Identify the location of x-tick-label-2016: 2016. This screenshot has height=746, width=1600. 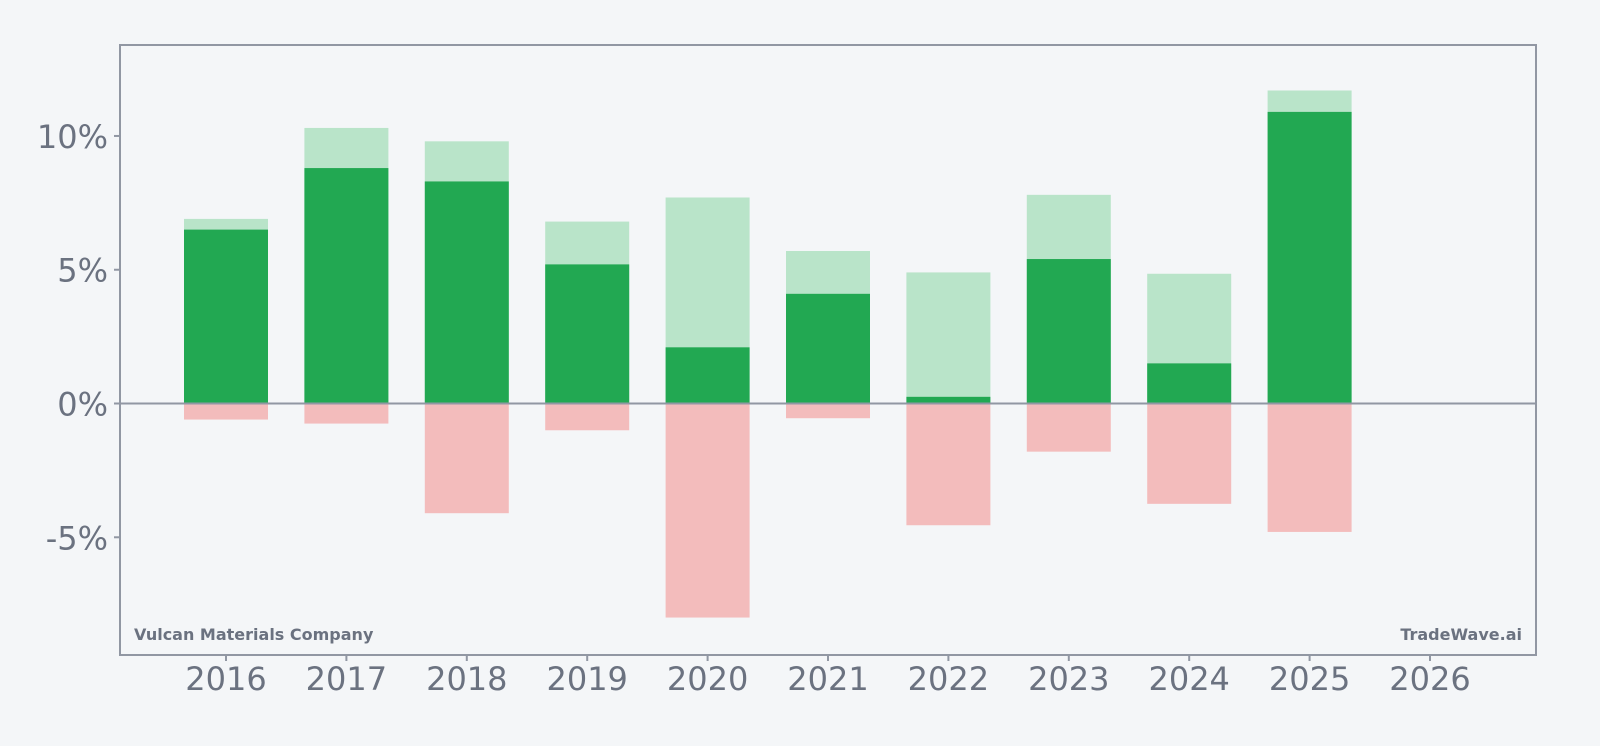
(225, 679).